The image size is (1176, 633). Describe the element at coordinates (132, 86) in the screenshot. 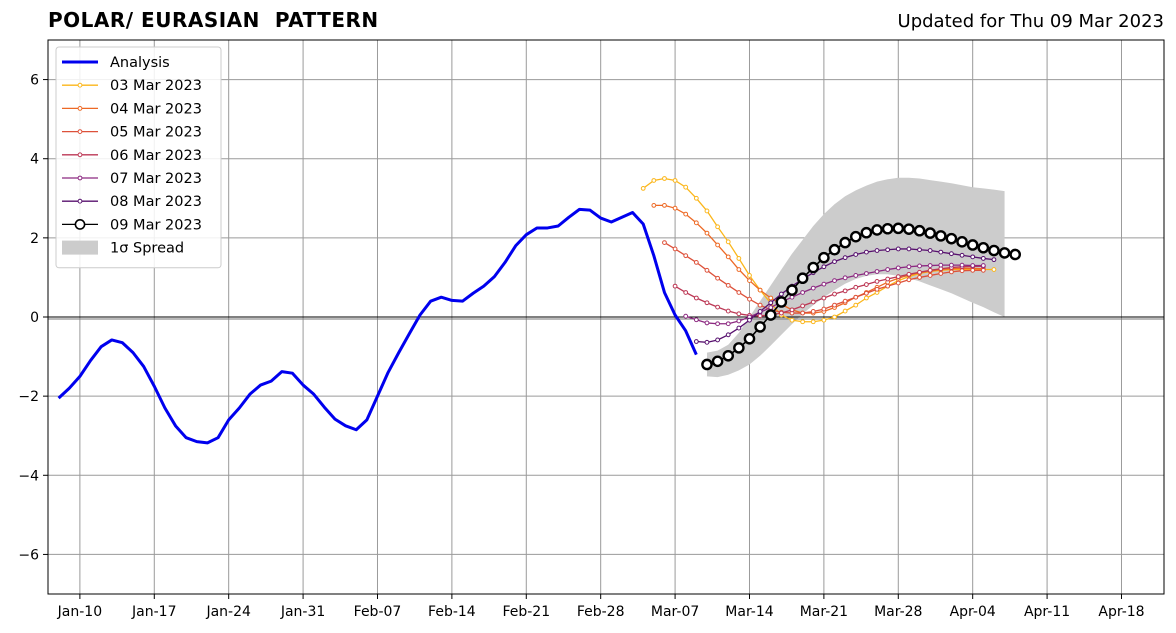

I see `legend-entry: 03 Mar 2023` at that location.